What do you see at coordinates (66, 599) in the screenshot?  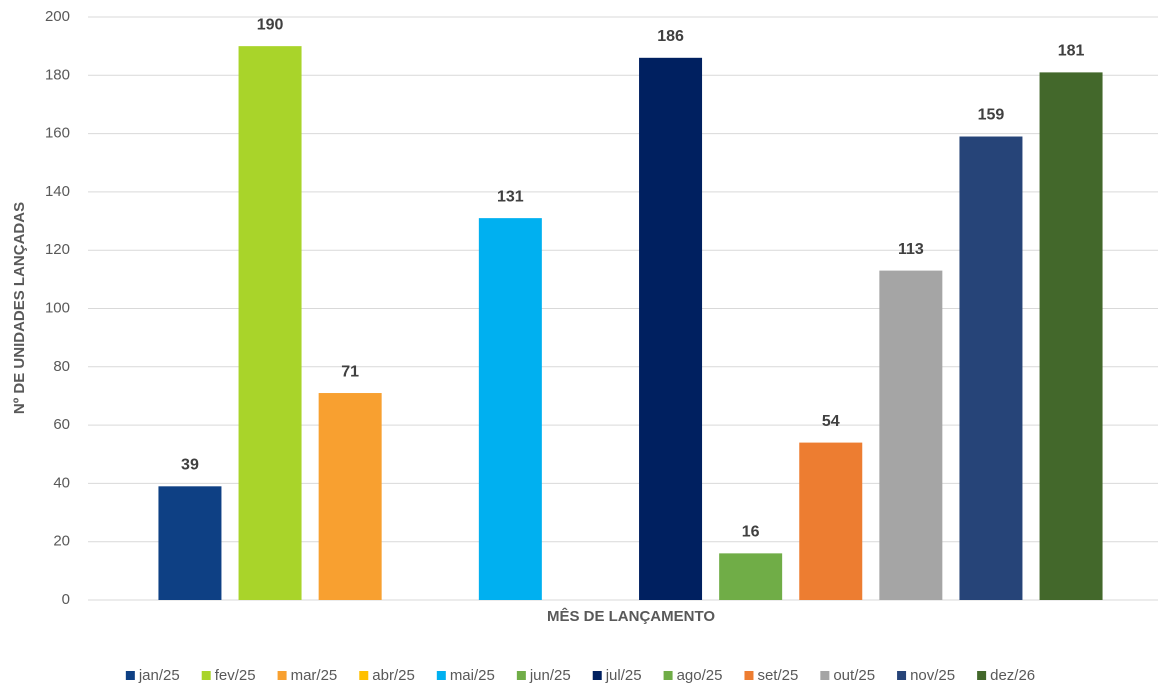 I see `y-tick-label: 0` at bounding box center [66, 599].